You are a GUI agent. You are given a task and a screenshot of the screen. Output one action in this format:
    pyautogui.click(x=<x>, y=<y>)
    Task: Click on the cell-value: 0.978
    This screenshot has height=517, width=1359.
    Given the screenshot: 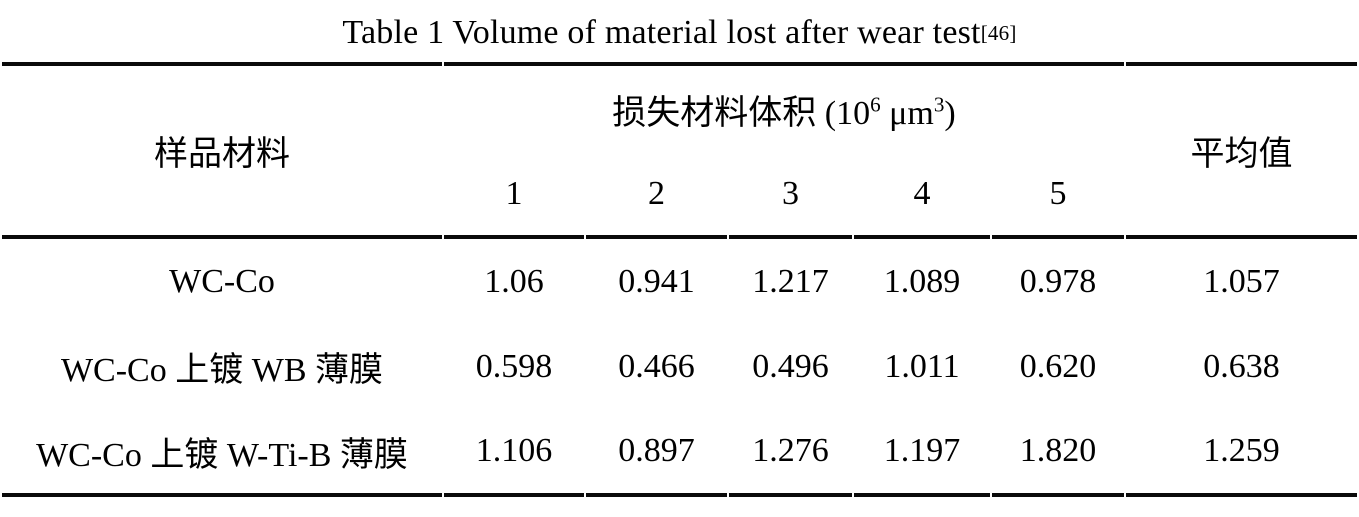 What is the action you would take?
    pyautogui.click(x=1058, y=281)
    